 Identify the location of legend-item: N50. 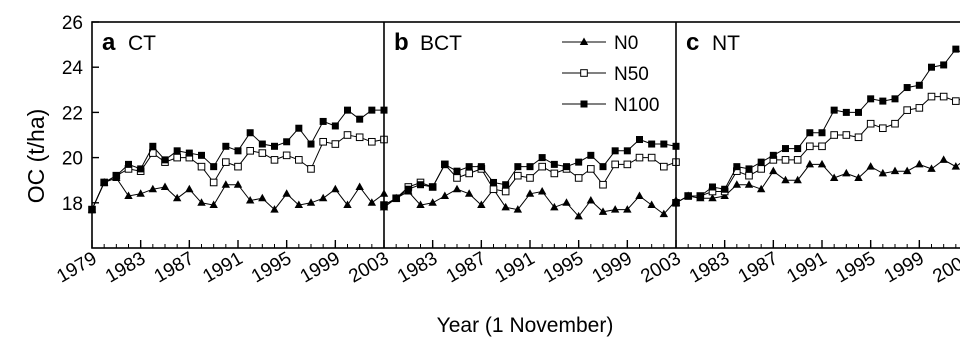
(605, 74).